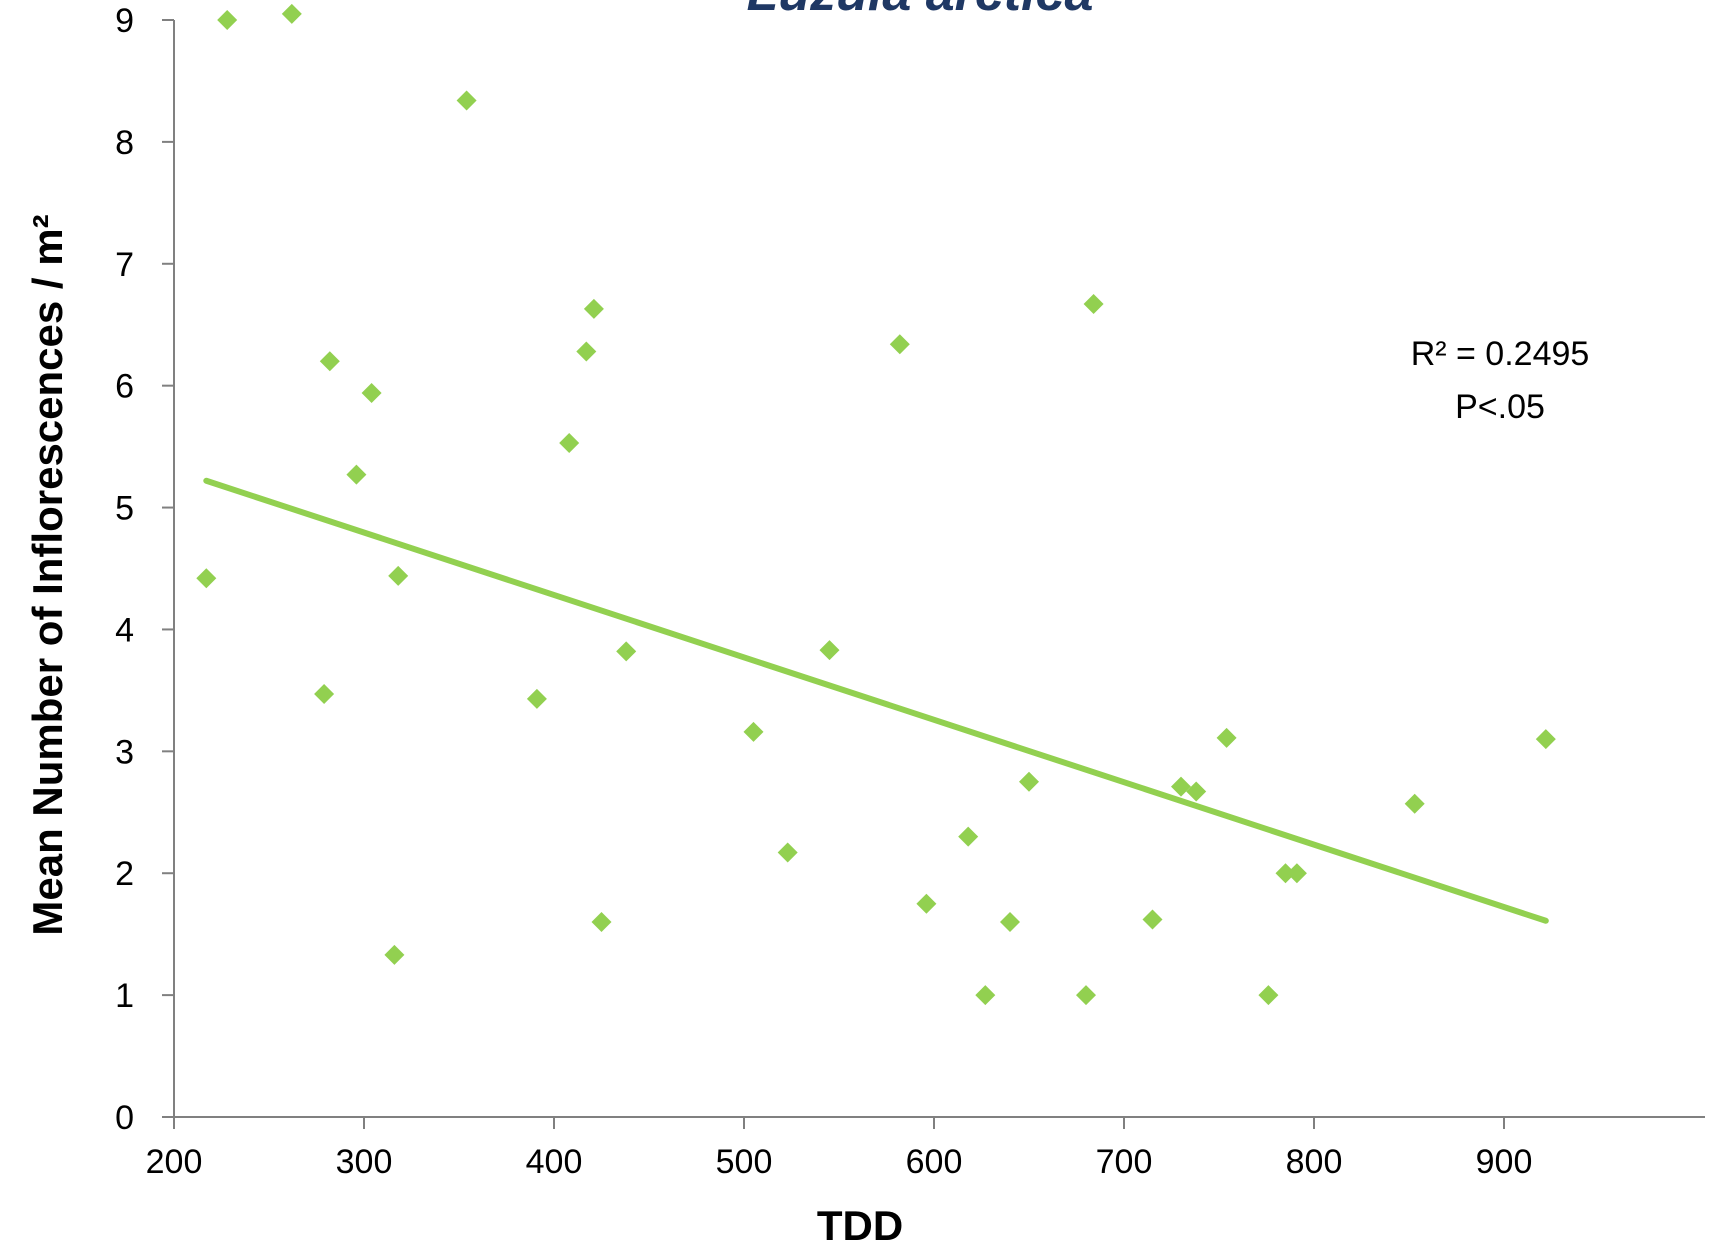 Image resolution: width=1709 pixels, height=1246 pixels. What do you see at coordinates (47, 574) in the screenshot?
I see `y-axis-title: Mean Number of Inflorescences / m²` at bounding box center [47, 574].